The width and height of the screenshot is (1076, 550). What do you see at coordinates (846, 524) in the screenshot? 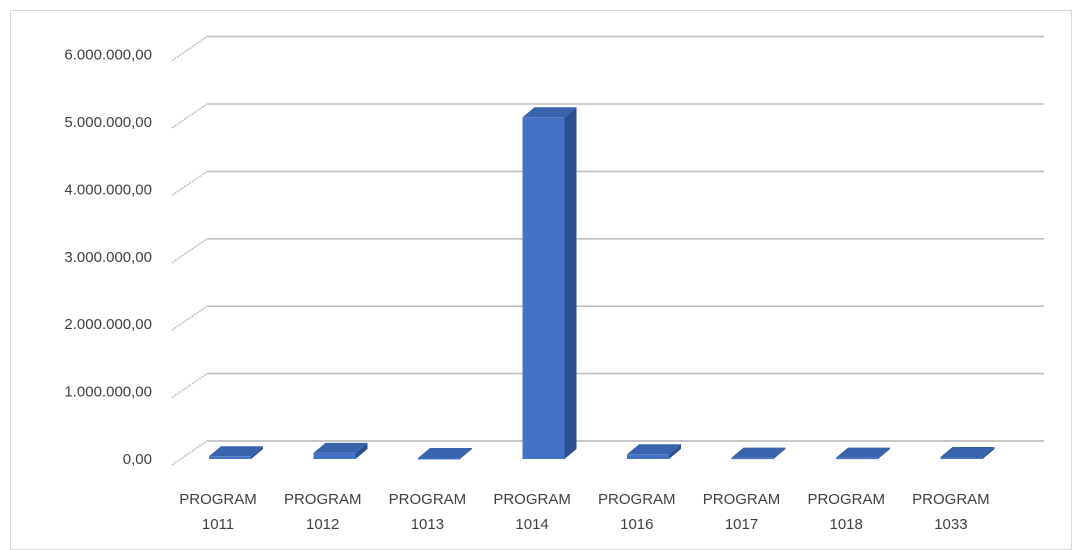
I see `x-tick-label: 1018` at bounding box center [846, 524].